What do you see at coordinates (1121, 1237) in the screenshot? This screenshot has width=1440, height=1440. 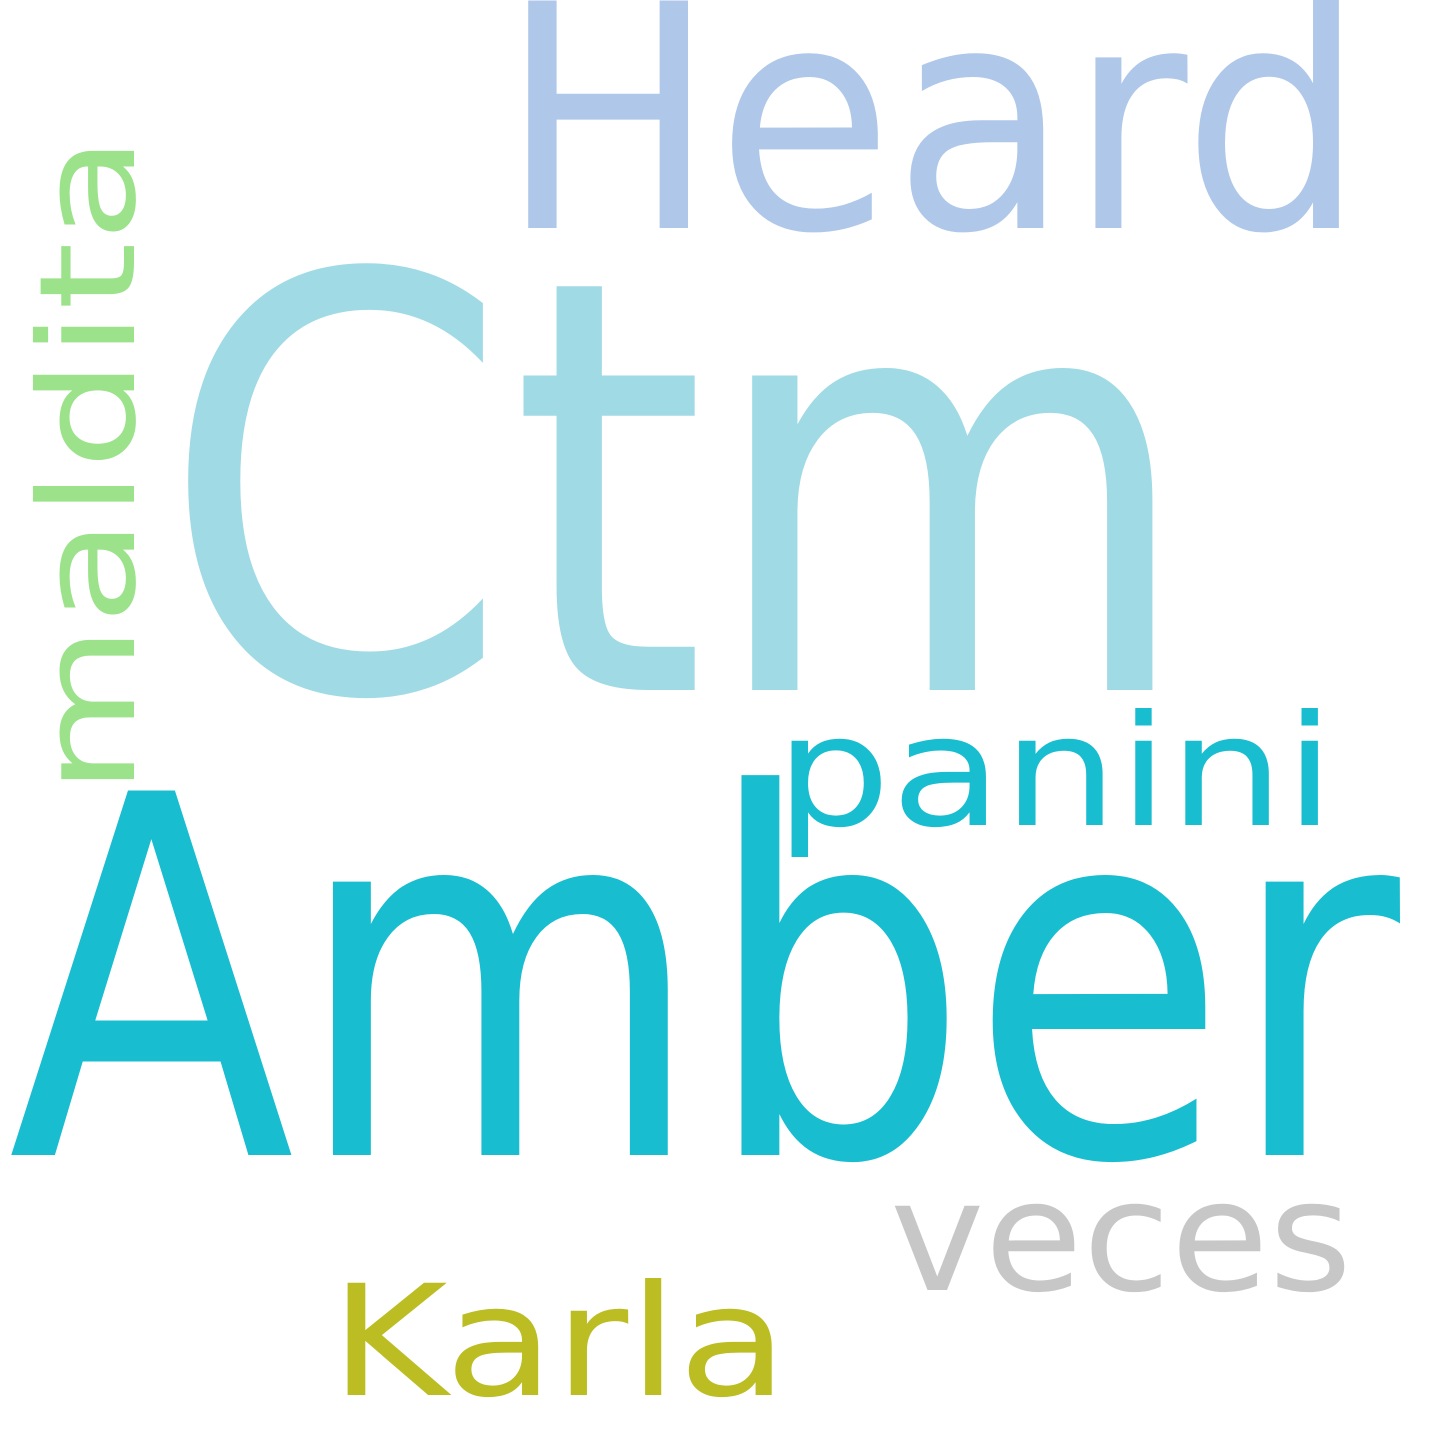 I see `word-veces: veces` at bounding box center [1121, 1237].